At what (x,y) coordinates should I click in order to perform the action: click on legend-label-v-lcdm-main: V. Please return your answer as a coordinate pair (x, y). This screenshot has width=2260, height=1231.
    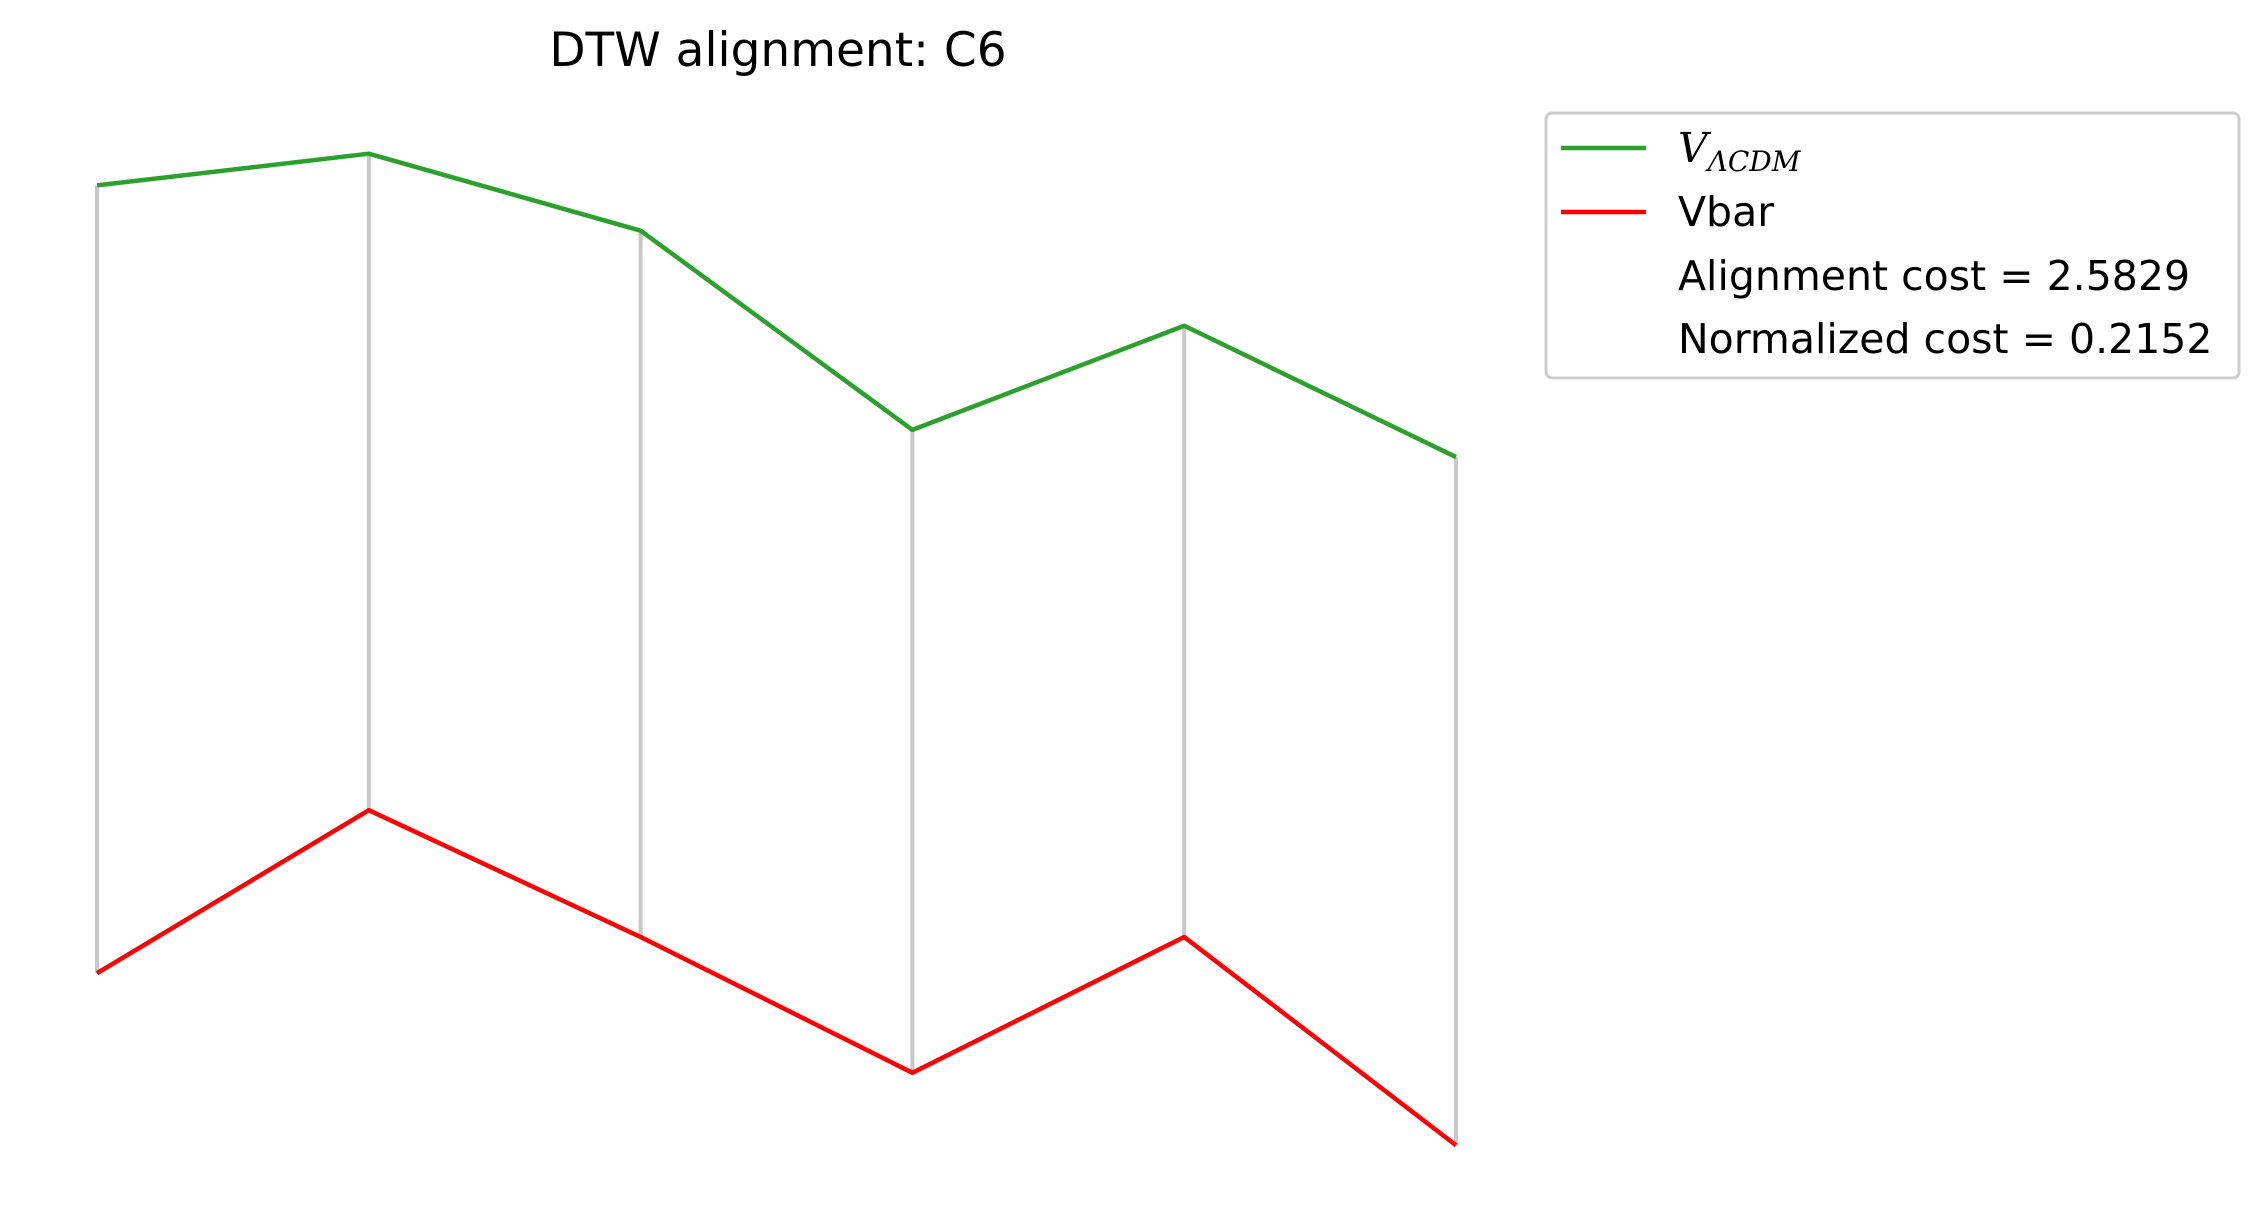
    Looking at the image, I should click on (1695, 148).